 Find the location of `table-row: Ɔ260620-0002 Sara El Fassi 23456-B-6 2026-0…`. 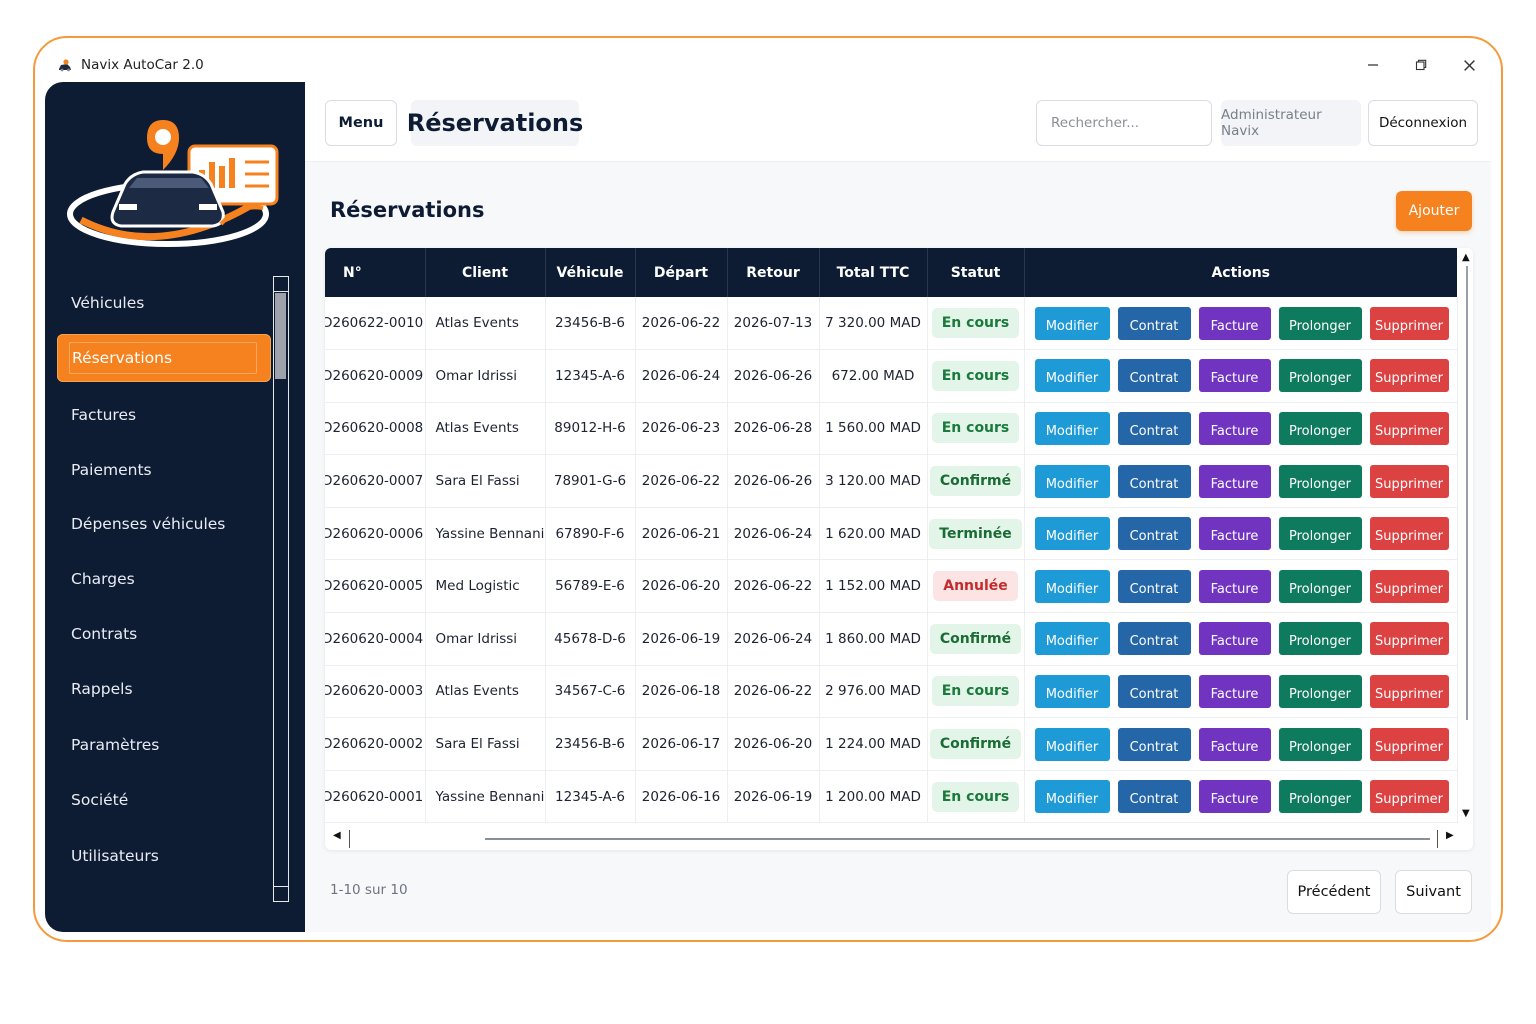

table-row: Ɔ260620-0002 Sara El Fassi 23456-B-6 2026-0… is located at coordinates (891, 744).